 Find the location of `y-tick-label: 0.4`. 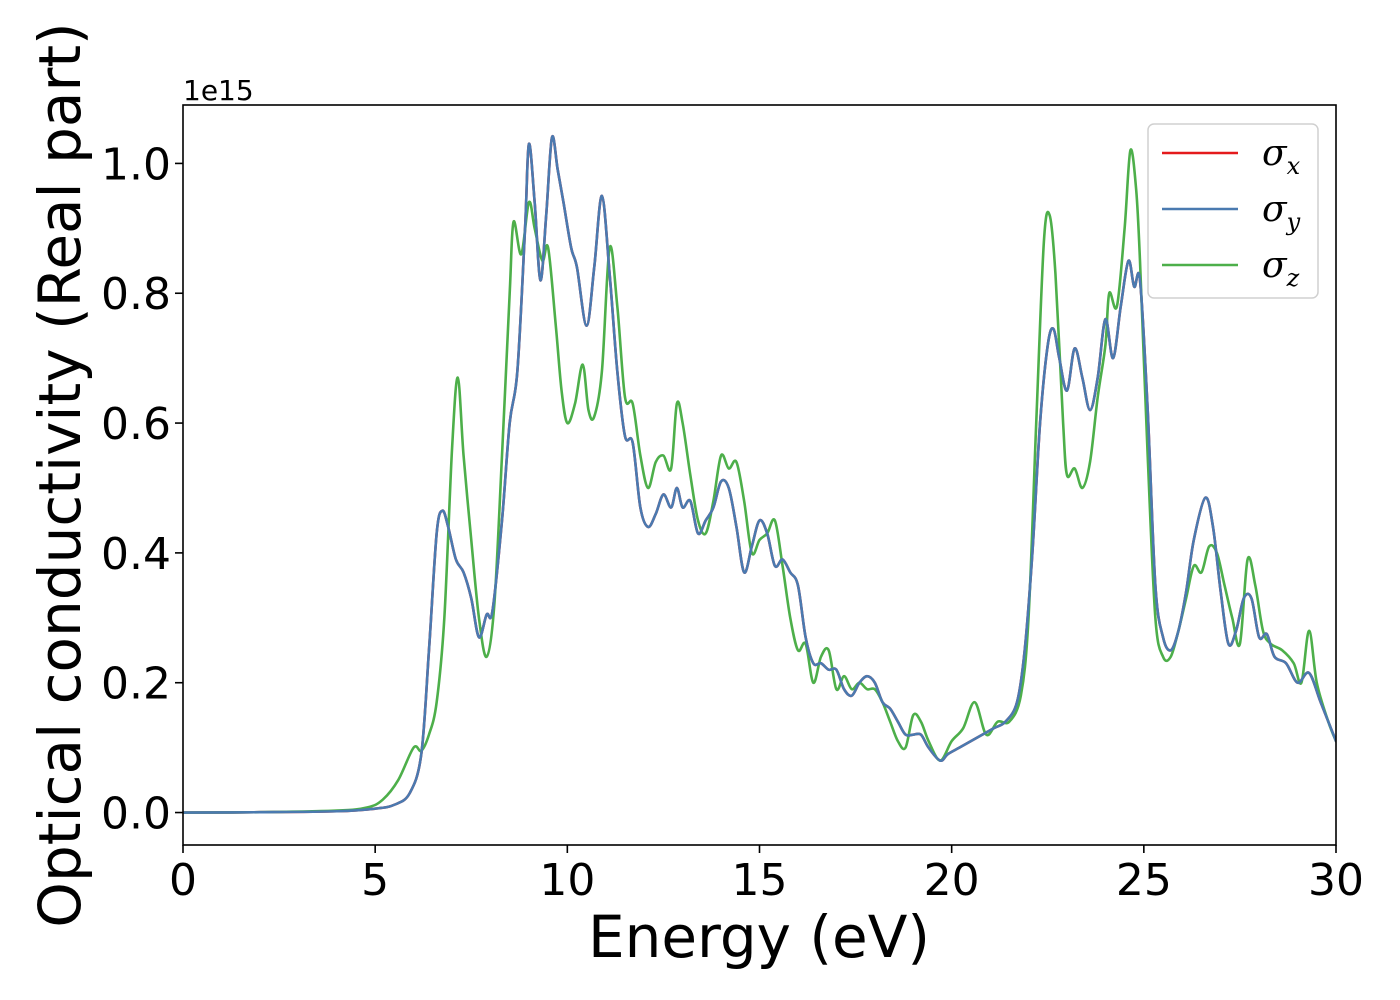

y-tick-label: 0.4 is located at coordinates (136, 554).